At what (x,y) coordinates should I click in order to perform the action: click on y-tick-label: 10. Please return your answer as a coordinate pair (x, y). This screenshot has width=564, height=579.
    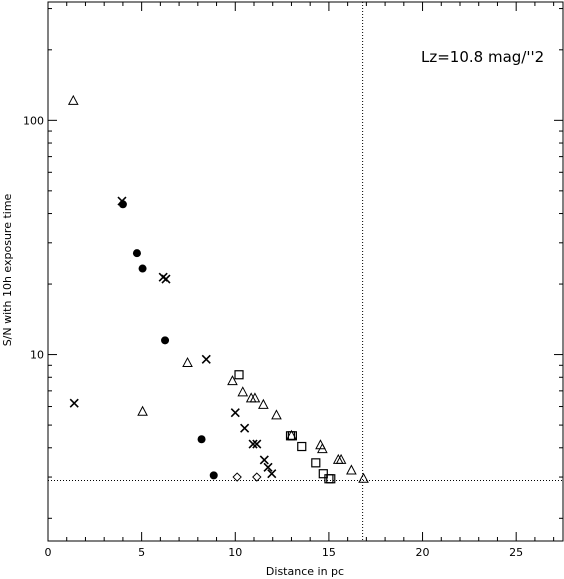
    Looking at the image, I should click on (37, 355).